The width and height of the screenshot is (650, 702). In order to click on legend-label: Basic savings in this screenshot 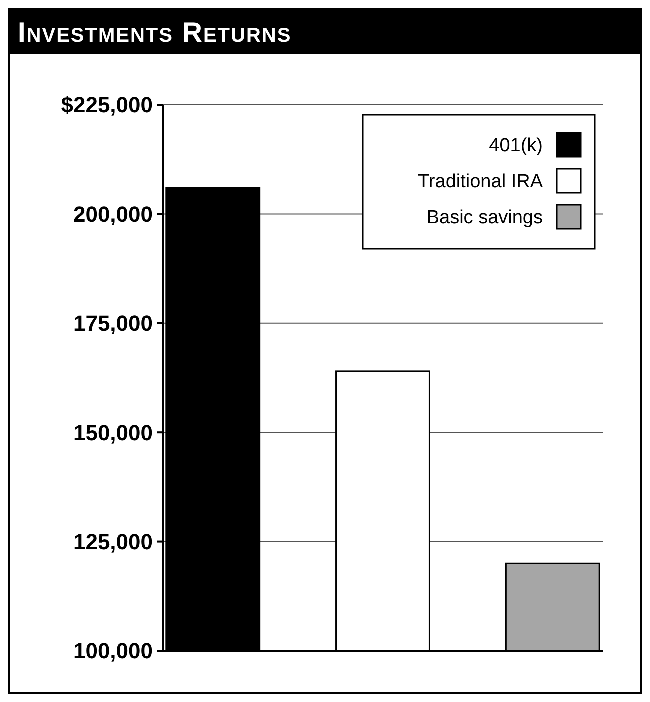, I will do `click(484, 218)`.